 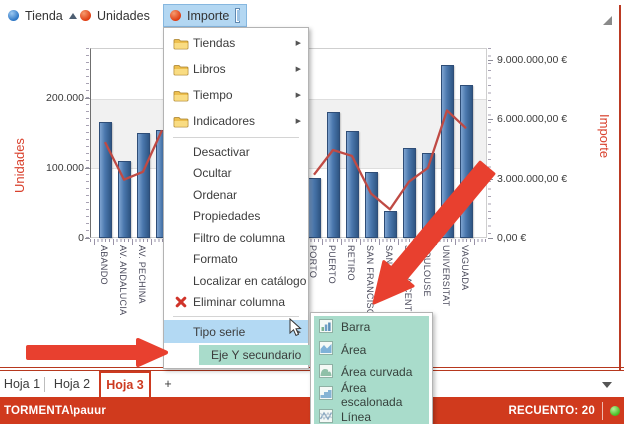 What do you see at coordinates (326, 416) in the screenshot?
I see `line-chart-icon` at bounding box center [326, 416].